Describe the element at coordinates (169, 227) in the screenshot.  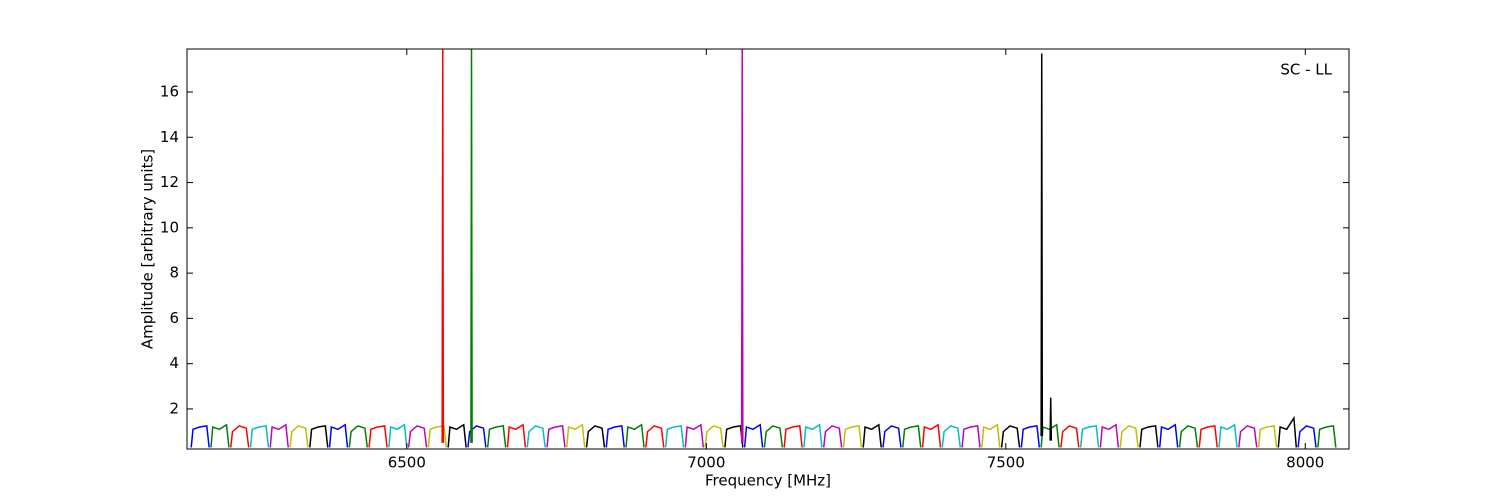
I see `y-tick-label: 10` at that location.